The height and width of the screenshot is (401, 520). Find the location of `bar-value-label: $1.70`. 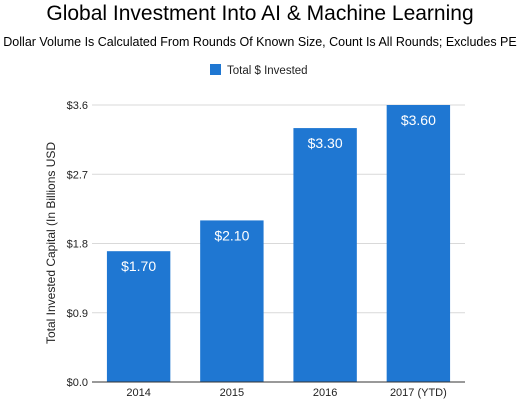

bar-value-label: $1.70 is located at coordinates (138, 266).